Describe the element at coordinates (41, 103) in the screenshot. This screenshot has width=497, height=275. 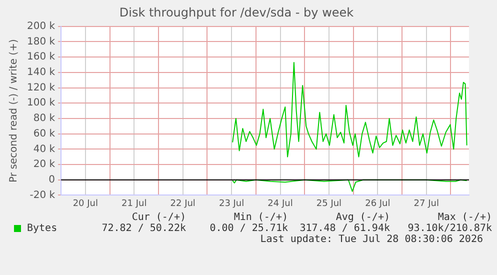
I see `y-tick-label: 100 k` at that location.